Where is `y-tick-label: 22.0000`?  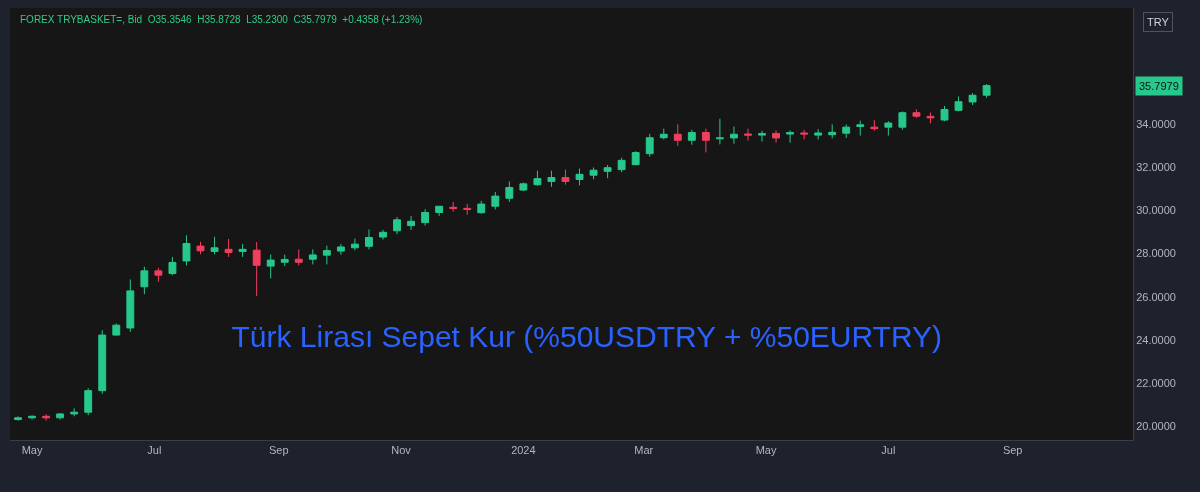 y-tick-label: 22.0000 is located at coordinates (1156, 382).